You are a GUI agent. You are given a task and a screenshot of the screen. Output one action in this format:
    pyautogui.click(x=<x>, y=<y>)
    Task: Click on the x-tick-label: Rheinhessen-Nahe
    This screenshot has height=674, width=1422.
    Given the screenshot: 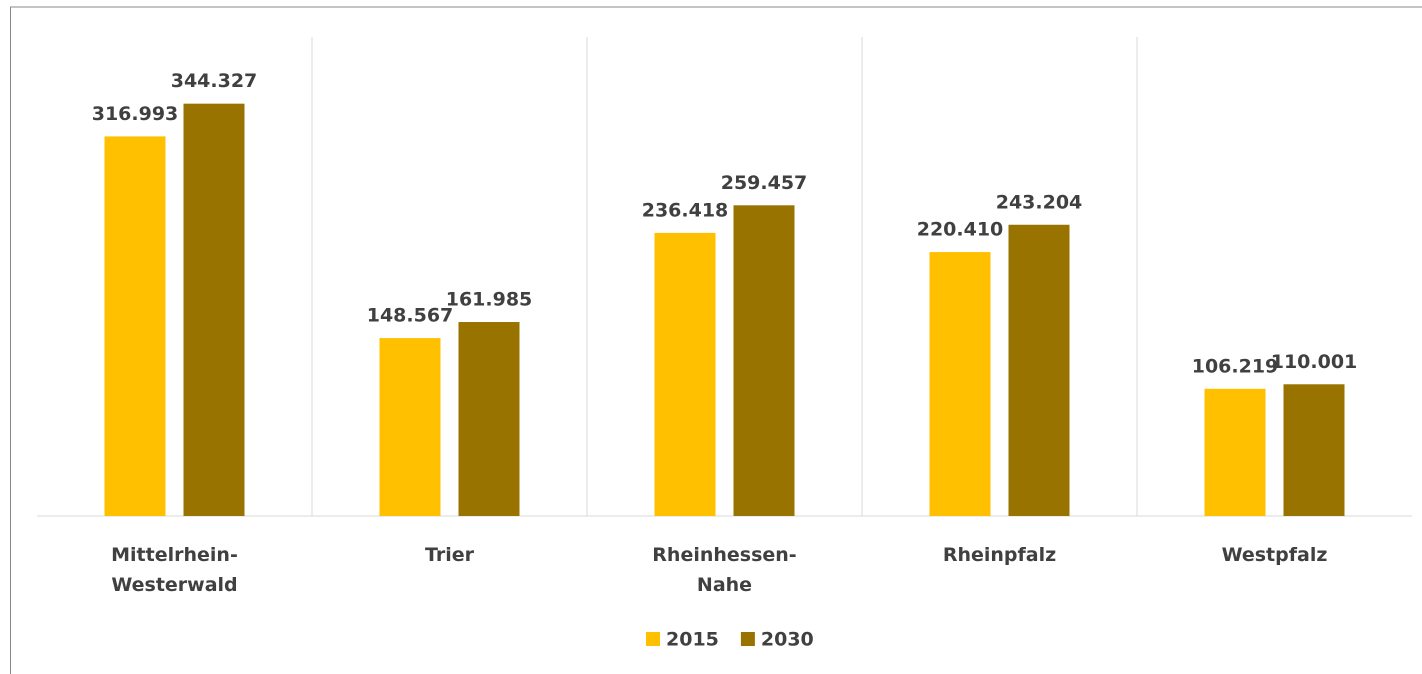 What is the action you would take?
    pyautogui.click(x=724, y=570)
    